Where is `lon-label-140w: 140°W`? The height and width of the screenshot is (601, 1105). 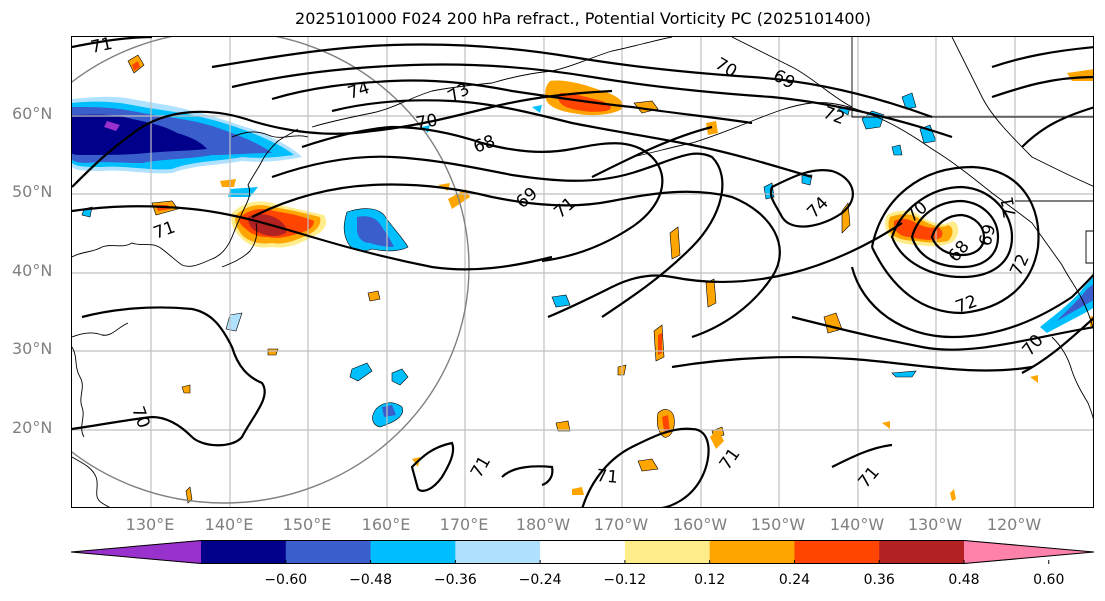
lon-label-140w: 140°W is located at coordinates (857, 524).